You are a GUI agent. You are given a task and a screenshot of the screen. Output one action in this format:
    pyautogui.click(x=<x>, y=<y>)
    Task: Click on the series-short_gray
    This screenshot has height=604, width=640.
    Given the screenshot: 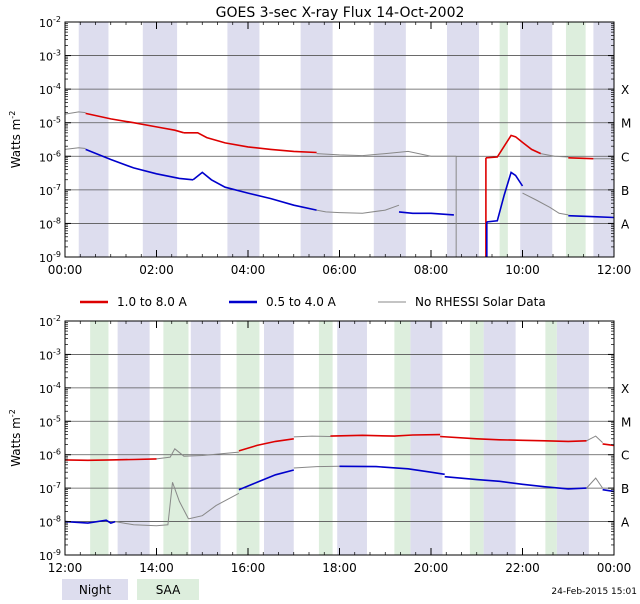 What is the action you would take?
    pyautogui.click(x=75, y=148)
    